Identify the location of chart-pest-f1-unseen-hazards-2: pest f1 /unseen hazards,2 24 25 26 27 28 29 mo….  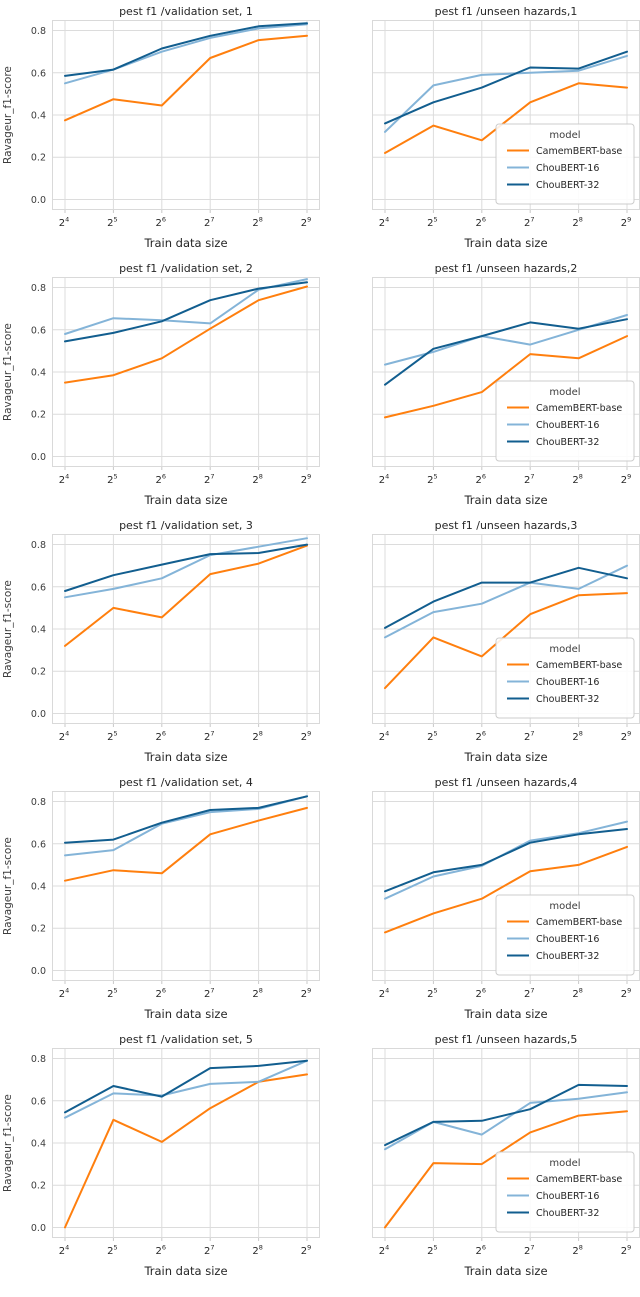
(480, 385).